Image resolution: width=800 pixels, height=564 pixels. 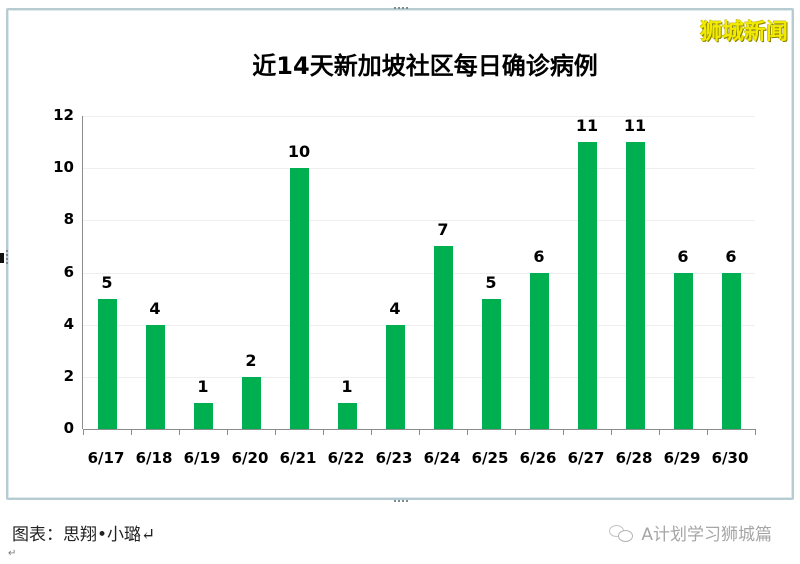 What do you see at coordinates (68, 323) in the screenshot?
I see `y-tick-label: 4` at bounding box center [68, 323].